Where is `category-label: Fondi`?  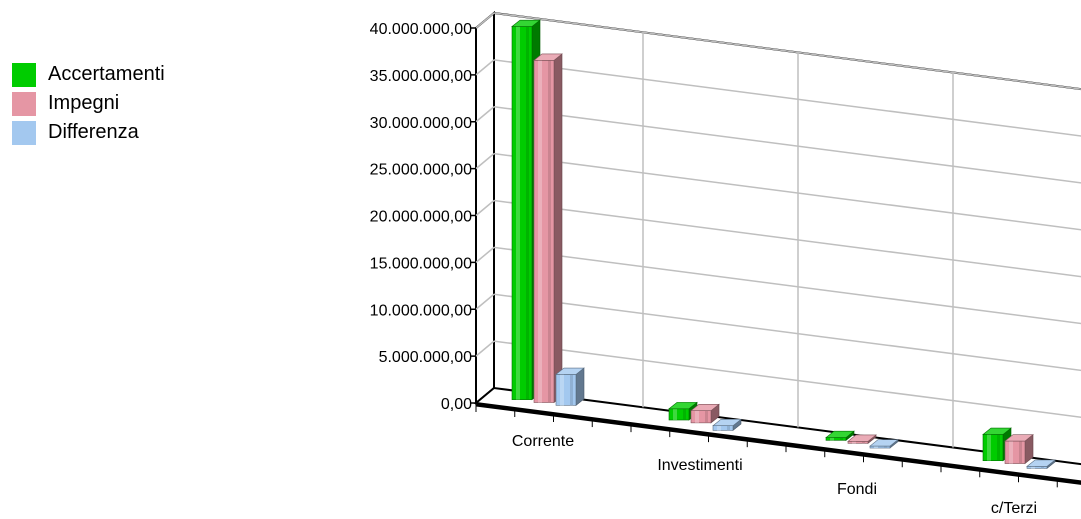 category-label: Fondi is located at coordinates (857, 489).